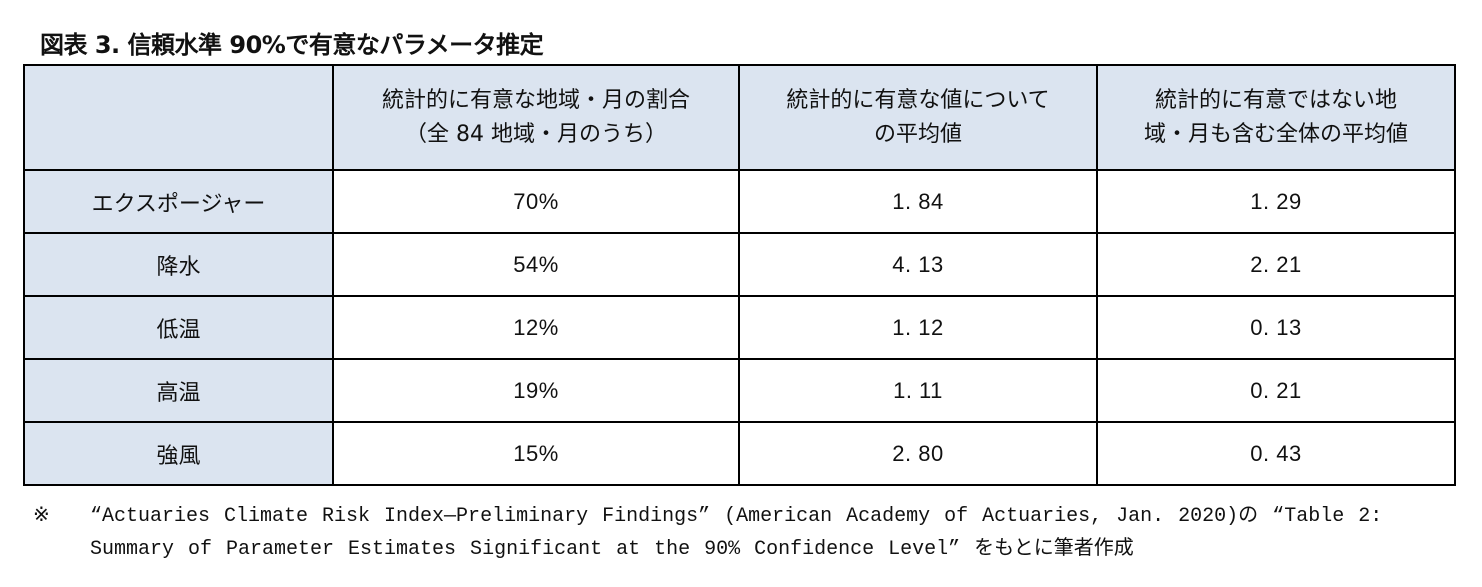 Image resolution: width=1482 pixels, height=587 pixels. Describe the element at coordinates (1275, 134) in the screenshot. I see `header-line: 域・月も含む全体の平均値` at that location.